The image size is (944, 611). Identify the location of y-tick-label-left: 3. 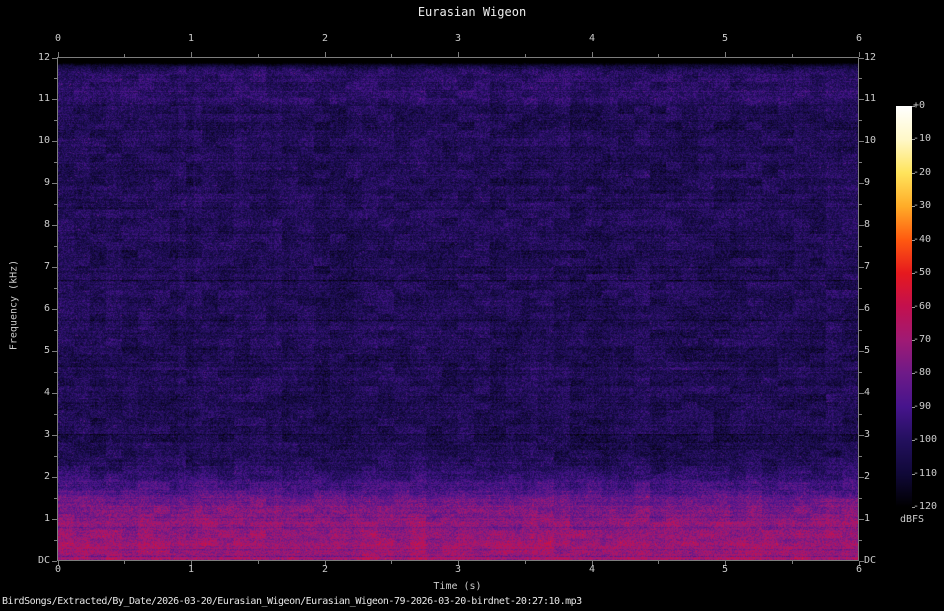
(46, 434).